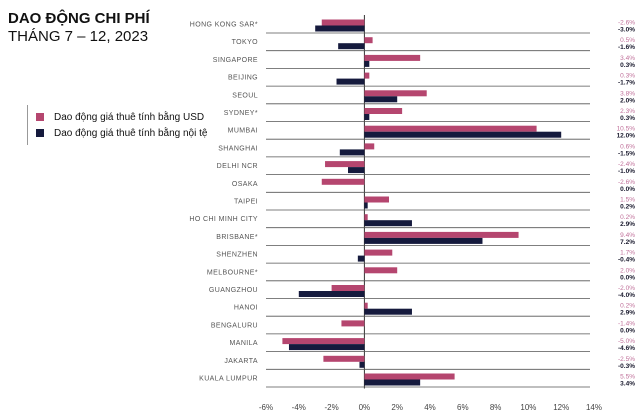  What do you see at coordinates (40, 117) in the screenshot?
I see `legend-swatch-usd` at bounding box center [40, 117].